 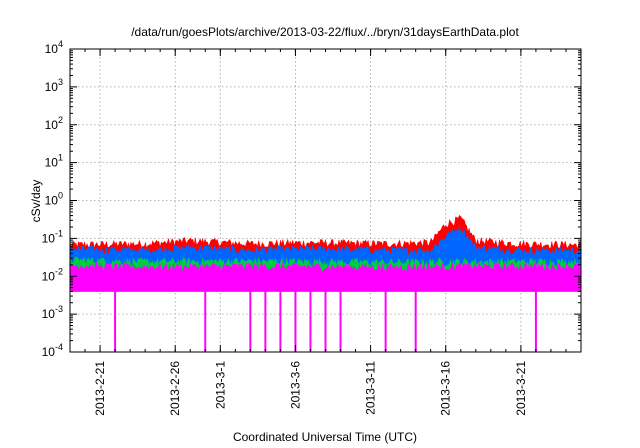 What do you see at coordinates (175, 388) in the screenshot?
I see `x-tick-label: 2013-2-26` at bounding box center [175, 388].